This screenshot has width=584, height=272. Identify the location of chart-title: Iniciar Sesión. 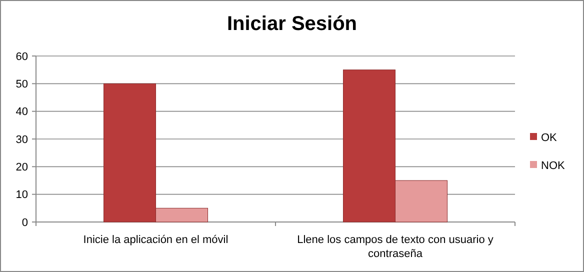
(292, 24).